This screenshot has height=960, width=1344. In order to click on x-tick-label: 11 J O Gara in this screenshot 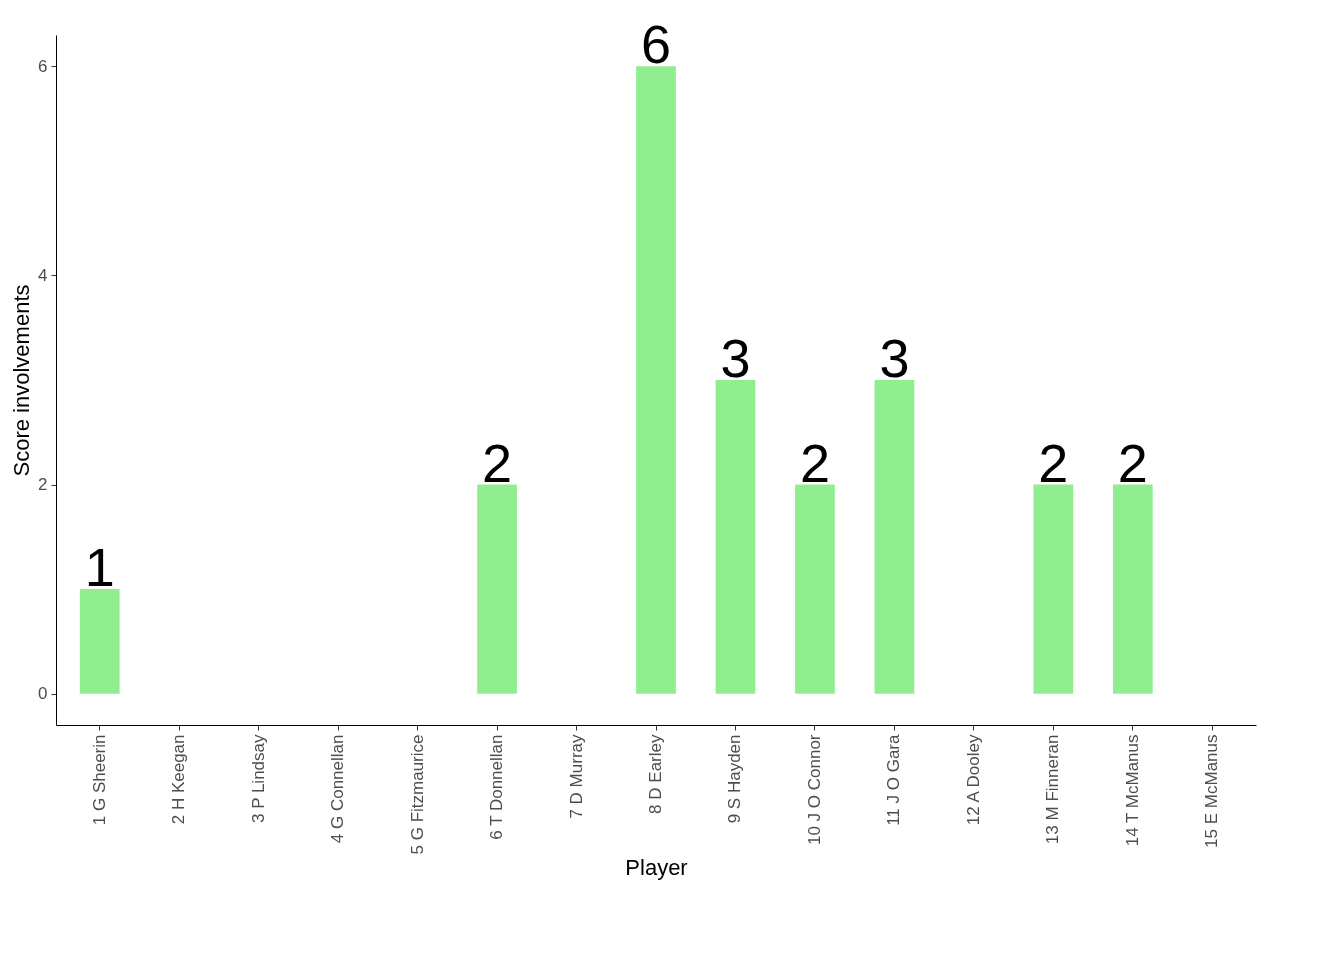, I will do `click(894, 779)`.